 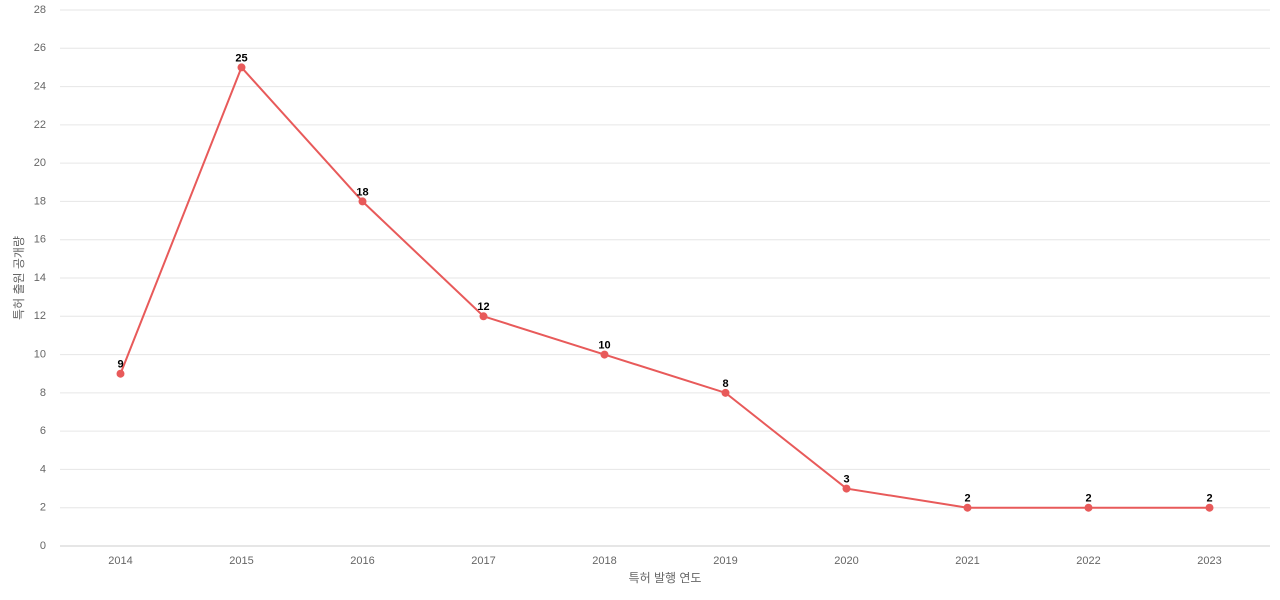 What do you see at coordinates (846, 479) in the screenshot?
I see `data-label: 3` at bounding box center [846, 479].